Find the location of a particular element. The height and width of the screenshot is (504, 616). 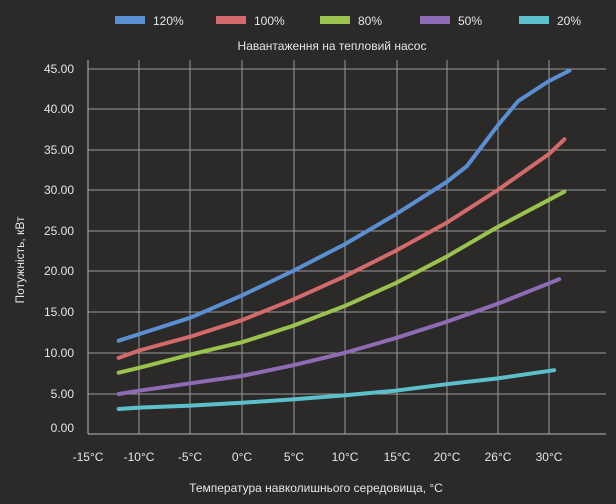

y-tick-label: 5.00 is located at coordinates (63, 394).